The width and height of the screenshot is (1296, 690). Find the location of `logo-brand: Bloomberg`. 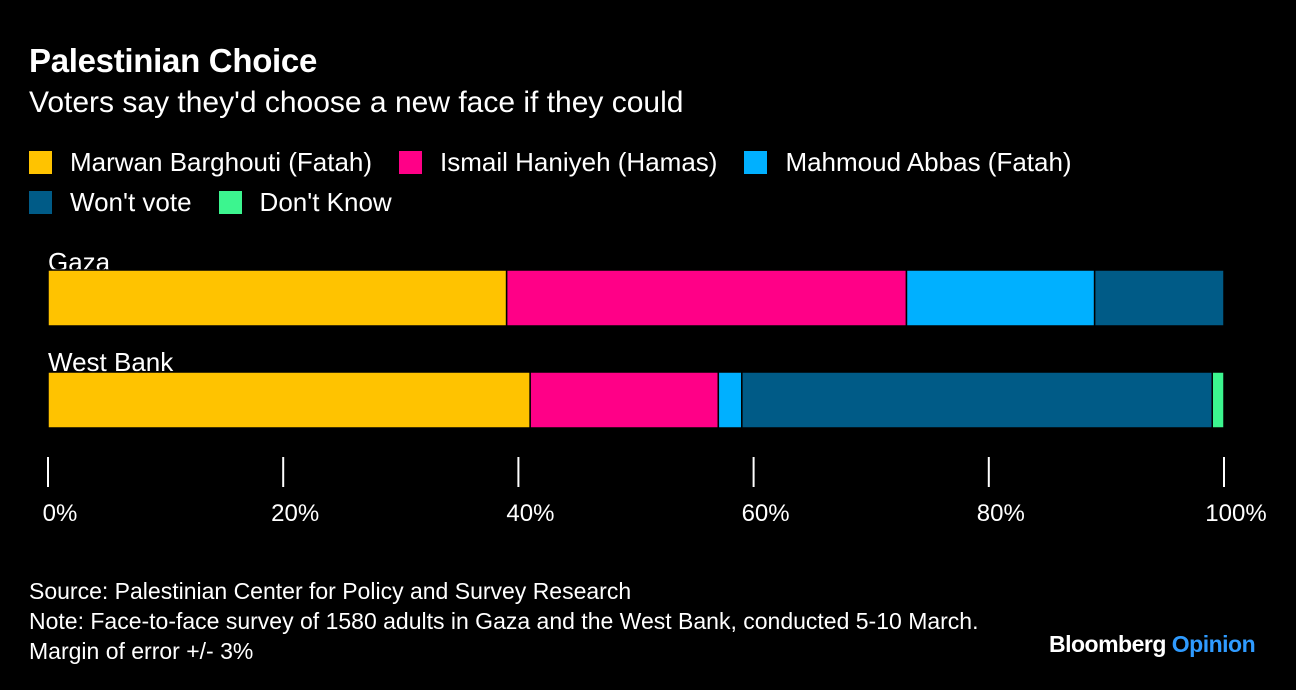

logo-brand: Bloomberg is located at coordinates (1107, 644).